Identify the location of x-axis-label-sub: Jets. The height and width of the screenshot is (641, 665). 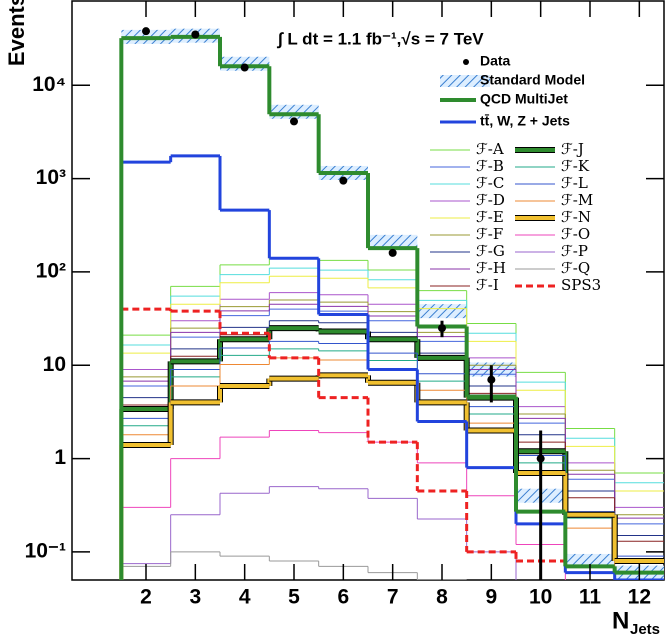
(645, 629).